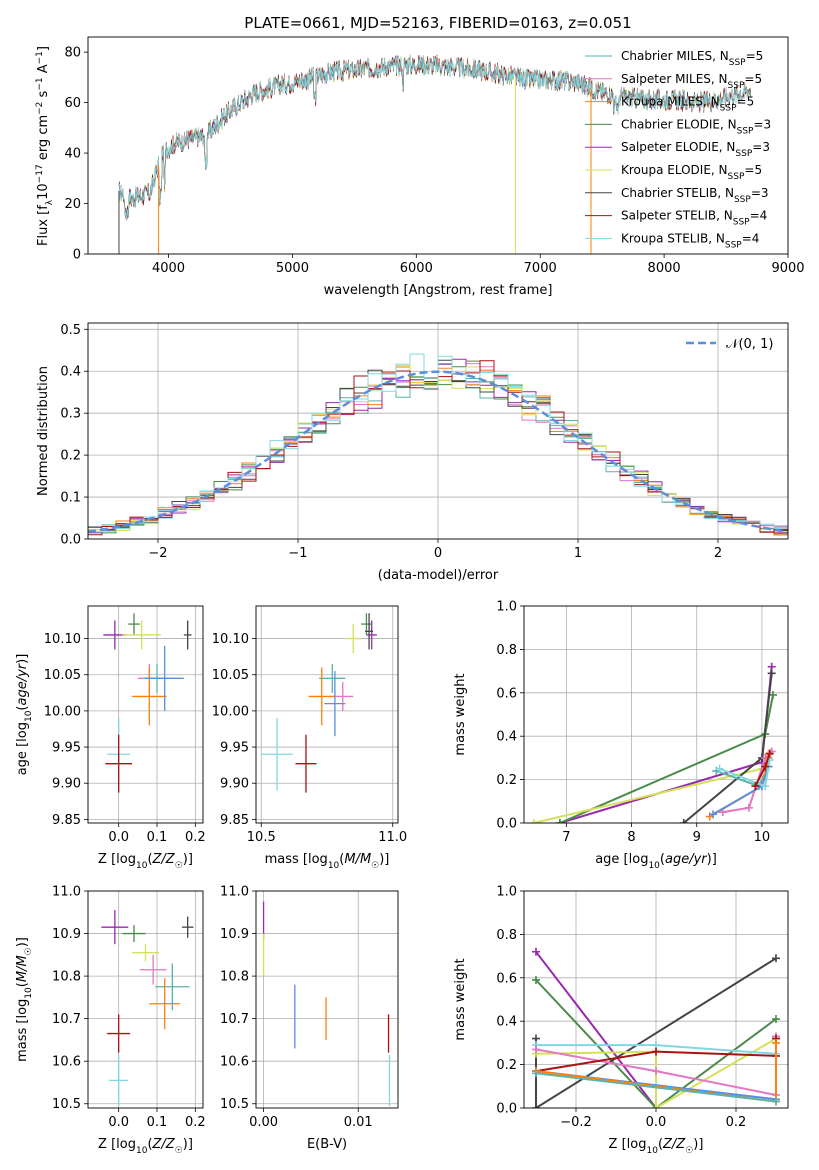  I want to click on x-tick-label: 8000, so click(664, 268).